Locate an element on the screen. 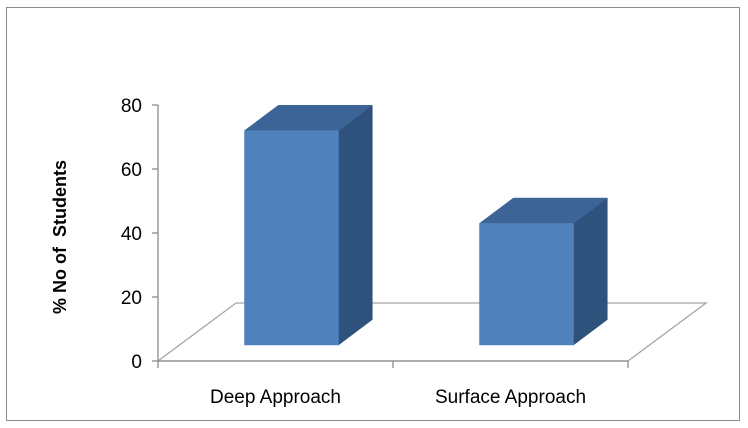 The width and height of the screenshot is (748, 428). y-tick-labels: 0 20 40 60 80 is located at coordinates (131, 234).